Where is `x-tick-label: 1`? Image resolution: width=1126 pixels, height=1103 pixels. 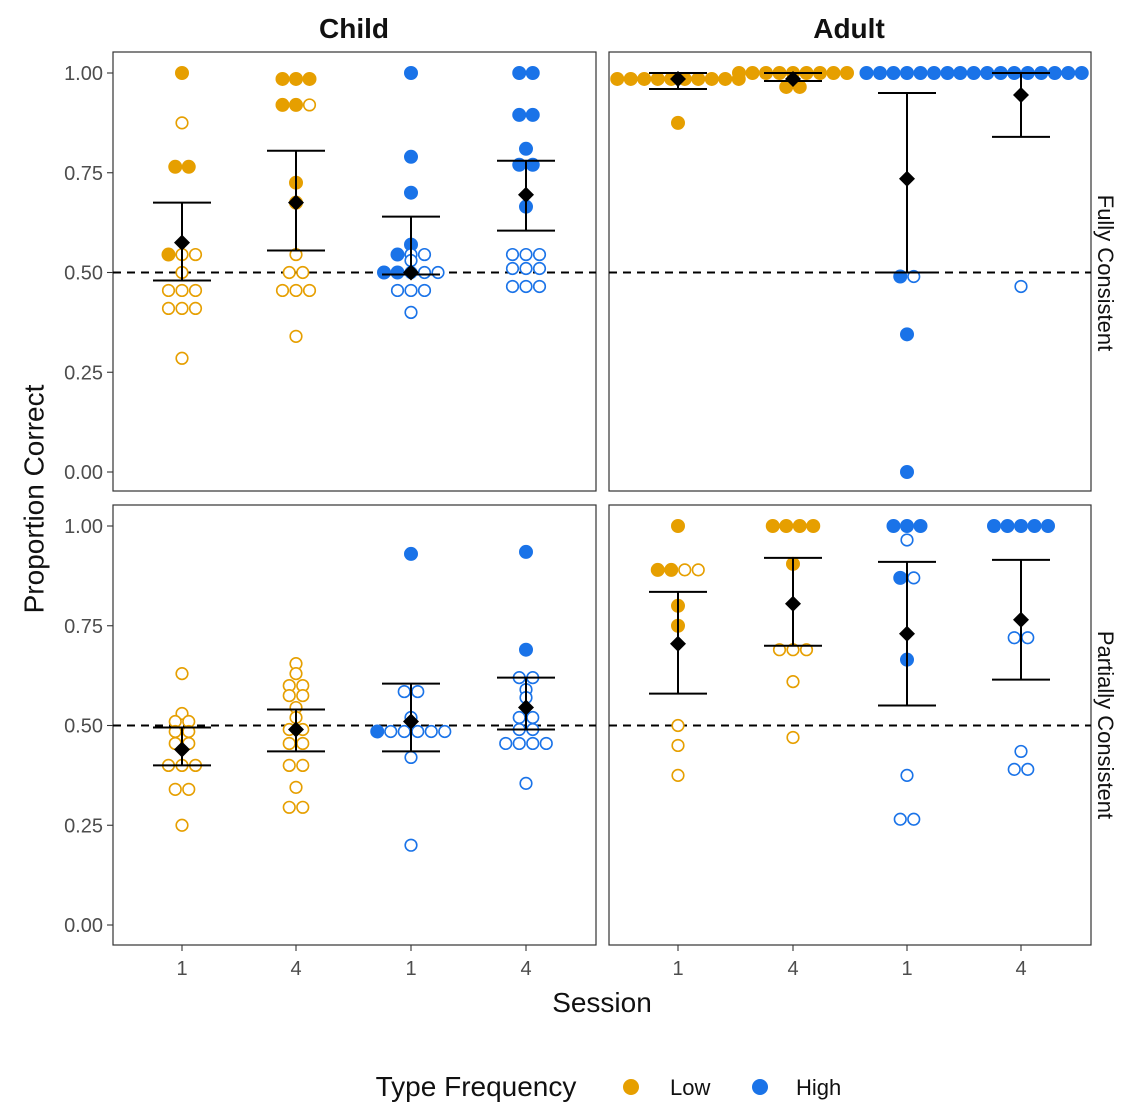 x-tick-label: 1 is located at coordinates (906, 969).